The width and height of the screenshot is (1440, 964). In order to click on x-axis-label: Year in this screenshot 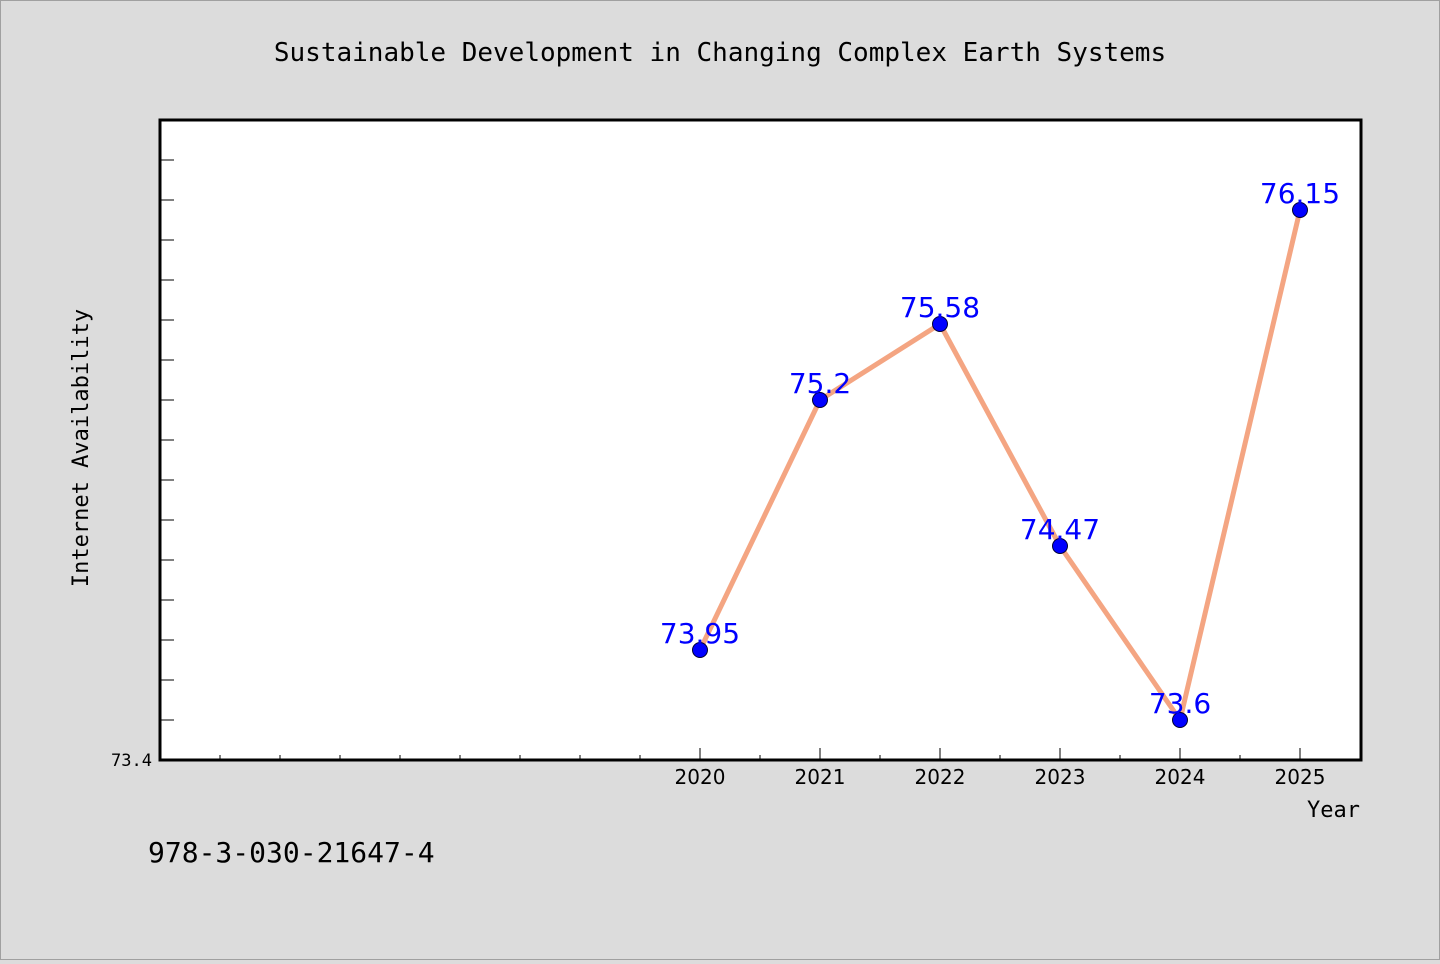, I will do `click(1333, 810)`.